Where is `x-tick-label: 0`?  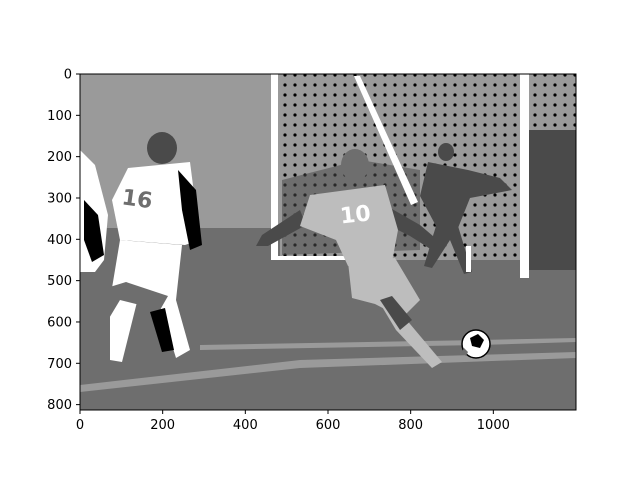 x-tick-label: 0 is located at coordinates (80, 425).